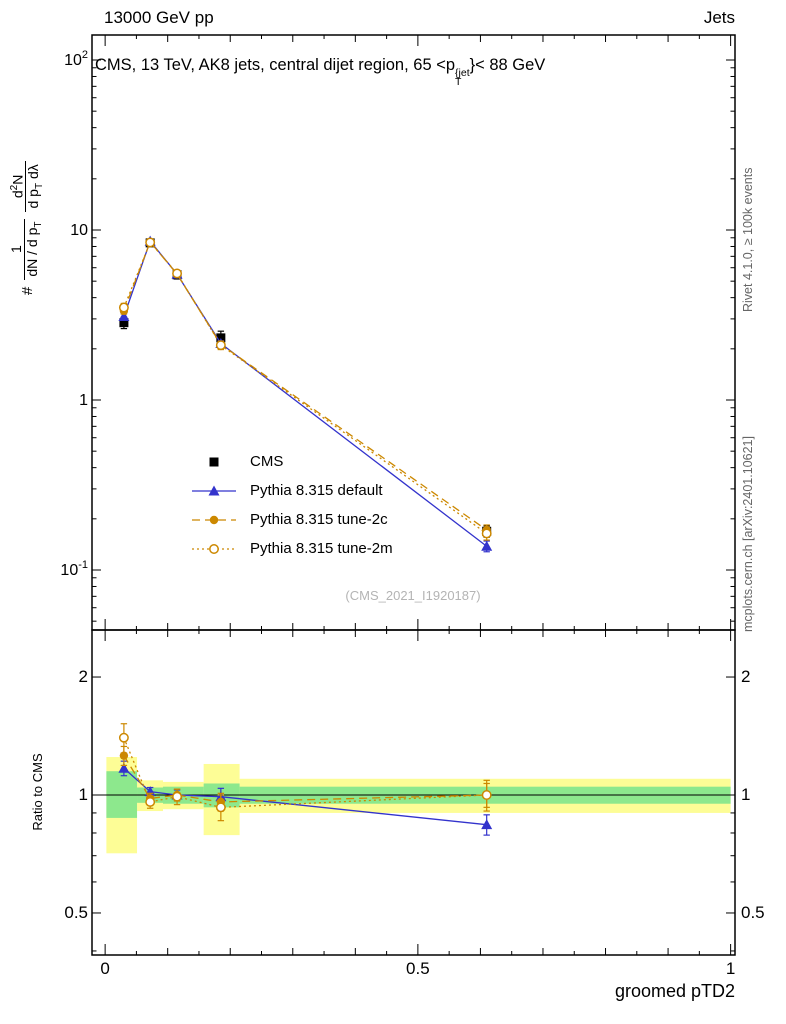 The image size is (786, 1024). What do you see at coordinates (305, 389) in the screenshot?
I see `main-series-tune-2m` at bounding box center [305, 389].